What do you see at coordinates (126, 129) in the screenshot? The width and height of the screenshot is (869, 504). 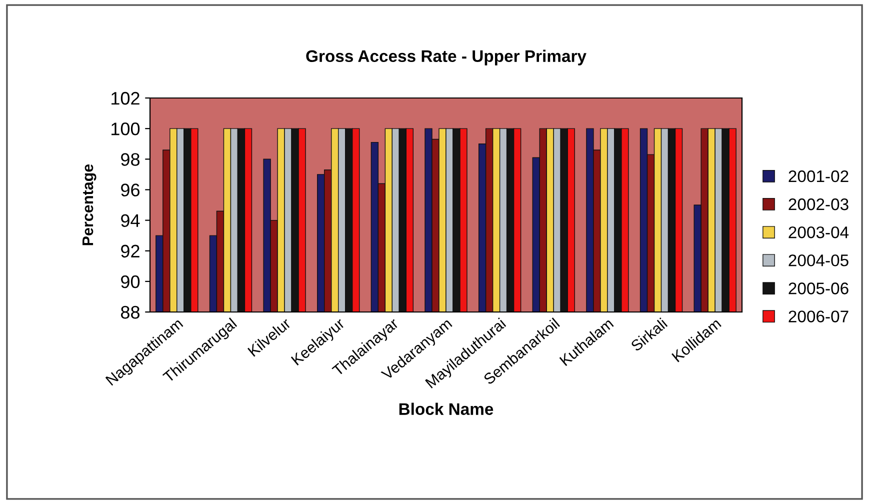 I see `y-tick-label: 100` at bounding box center [126, 129].